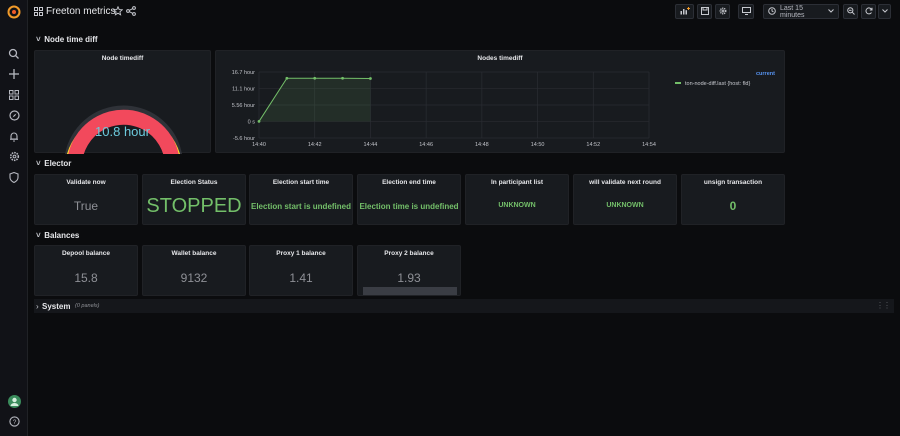 The image size is (900, 436). I want to click on validate-now-panel: Validate now True, so click(86, 199).